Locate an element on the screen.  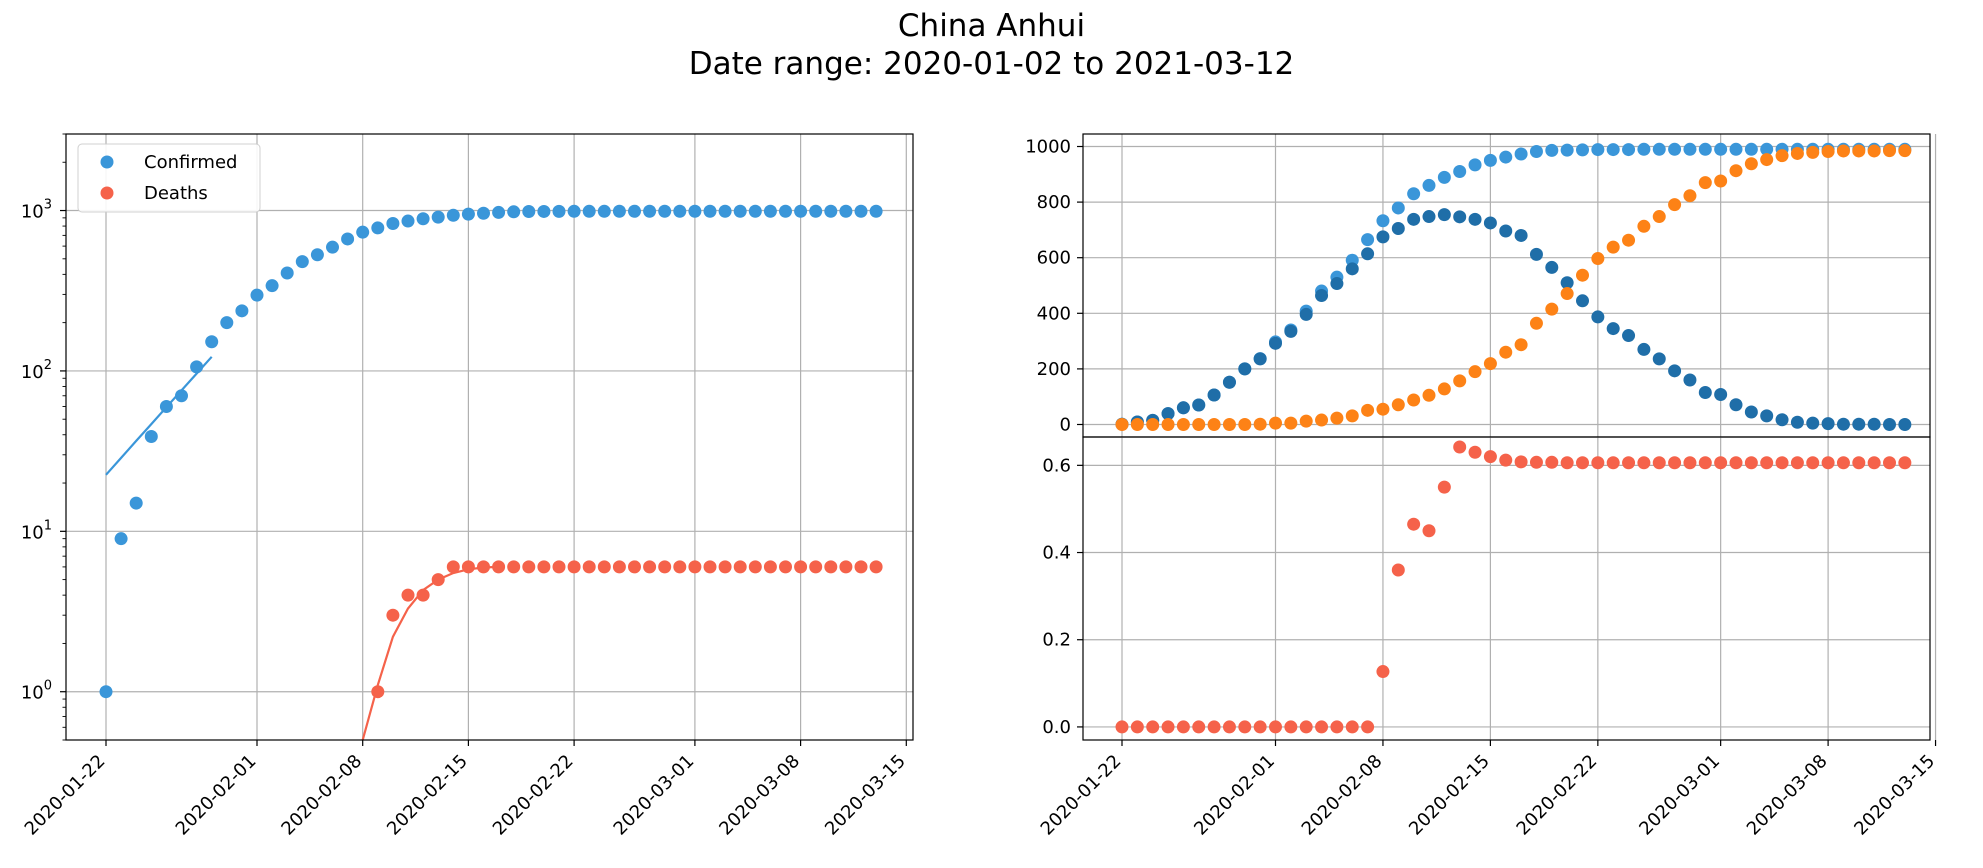
y-tick-label: 10¹ is located at coordinates (36, 530).